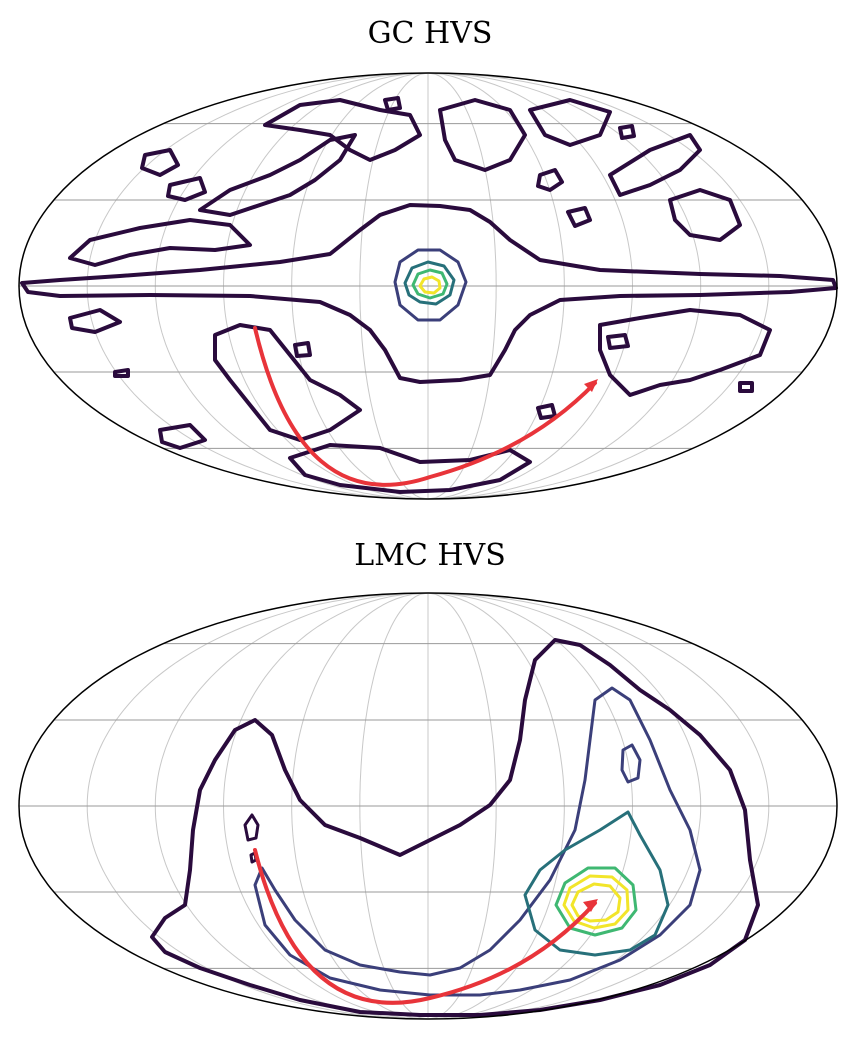  What do you see at coordinates (251, 827) in the screenshot?
I see `contour-lmc-island-b` at bounding box center [251, 827].